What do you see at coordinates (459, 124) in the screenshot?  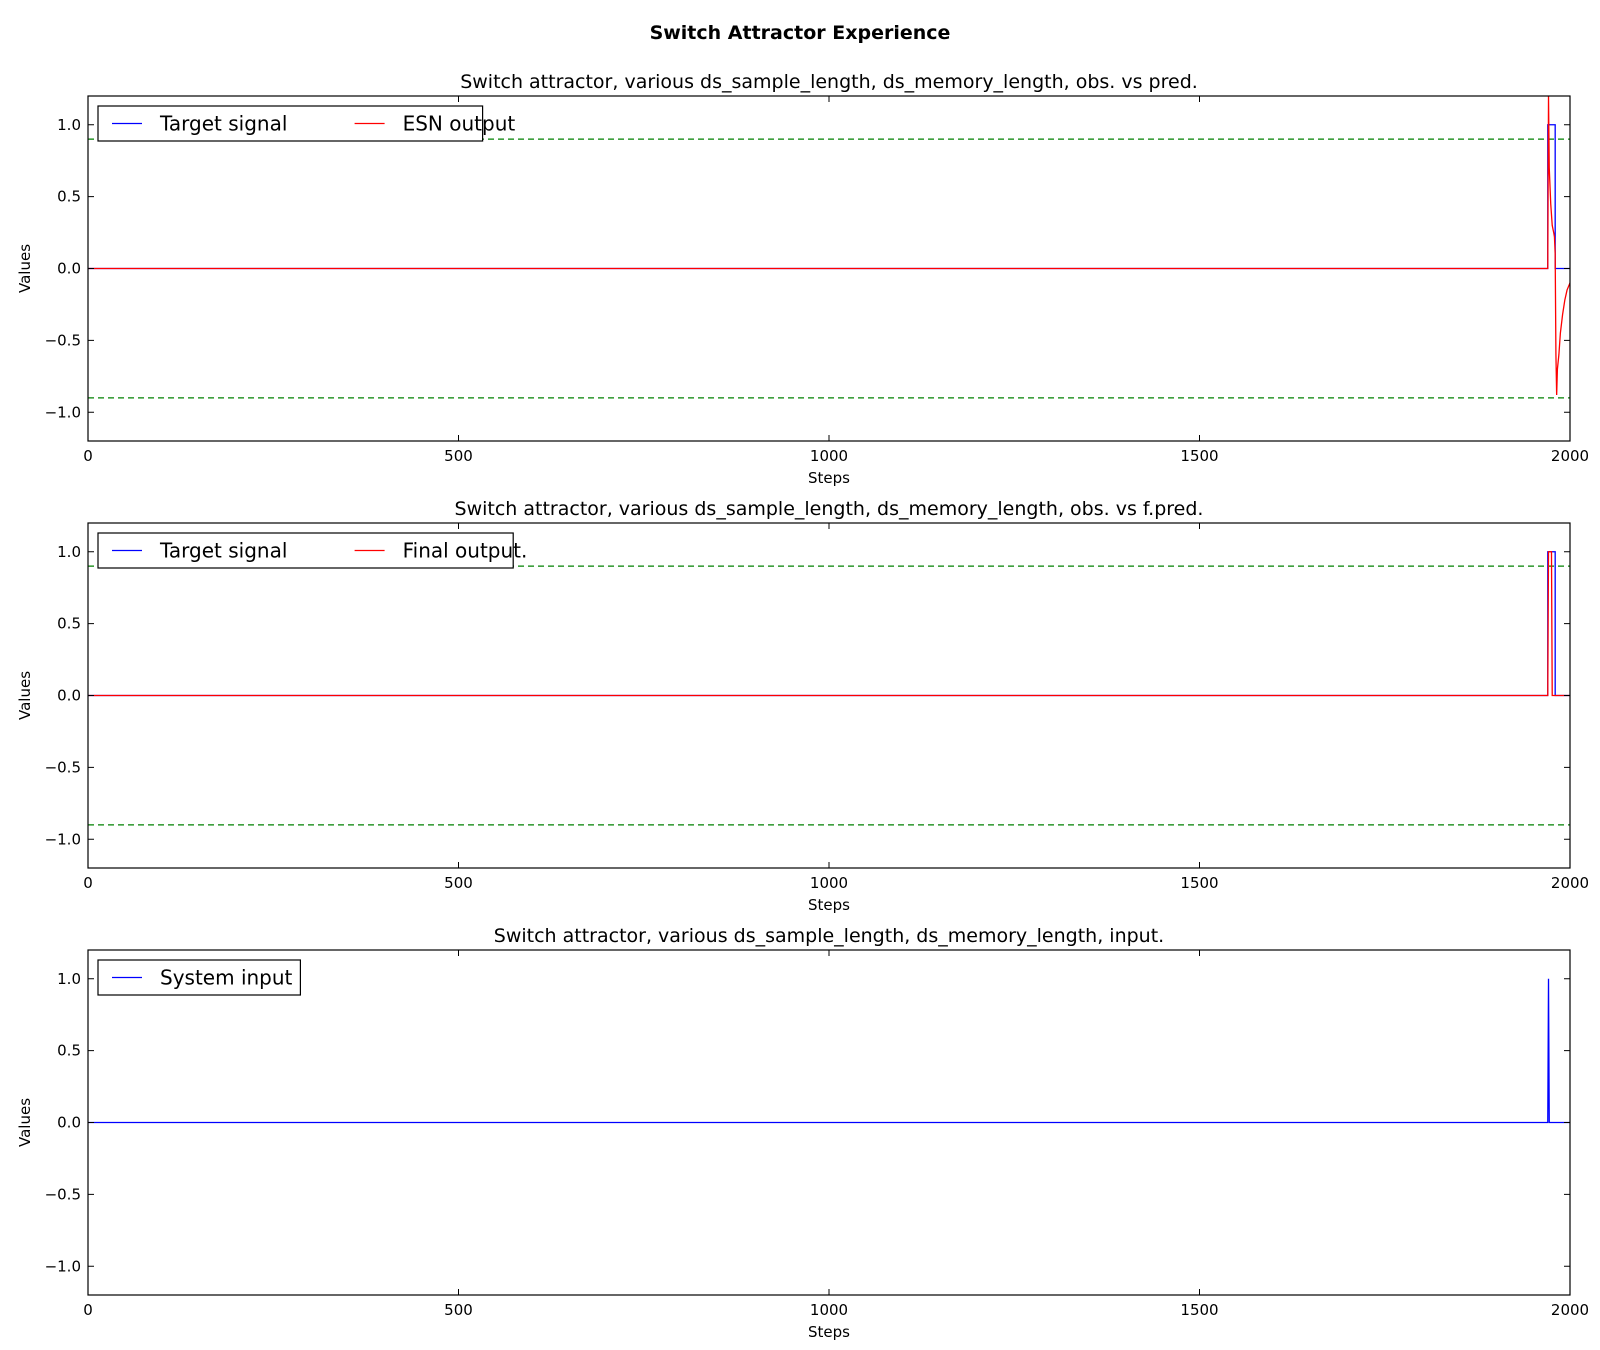 I see `legend-label: ESN output` at bounding box center [459, 124].